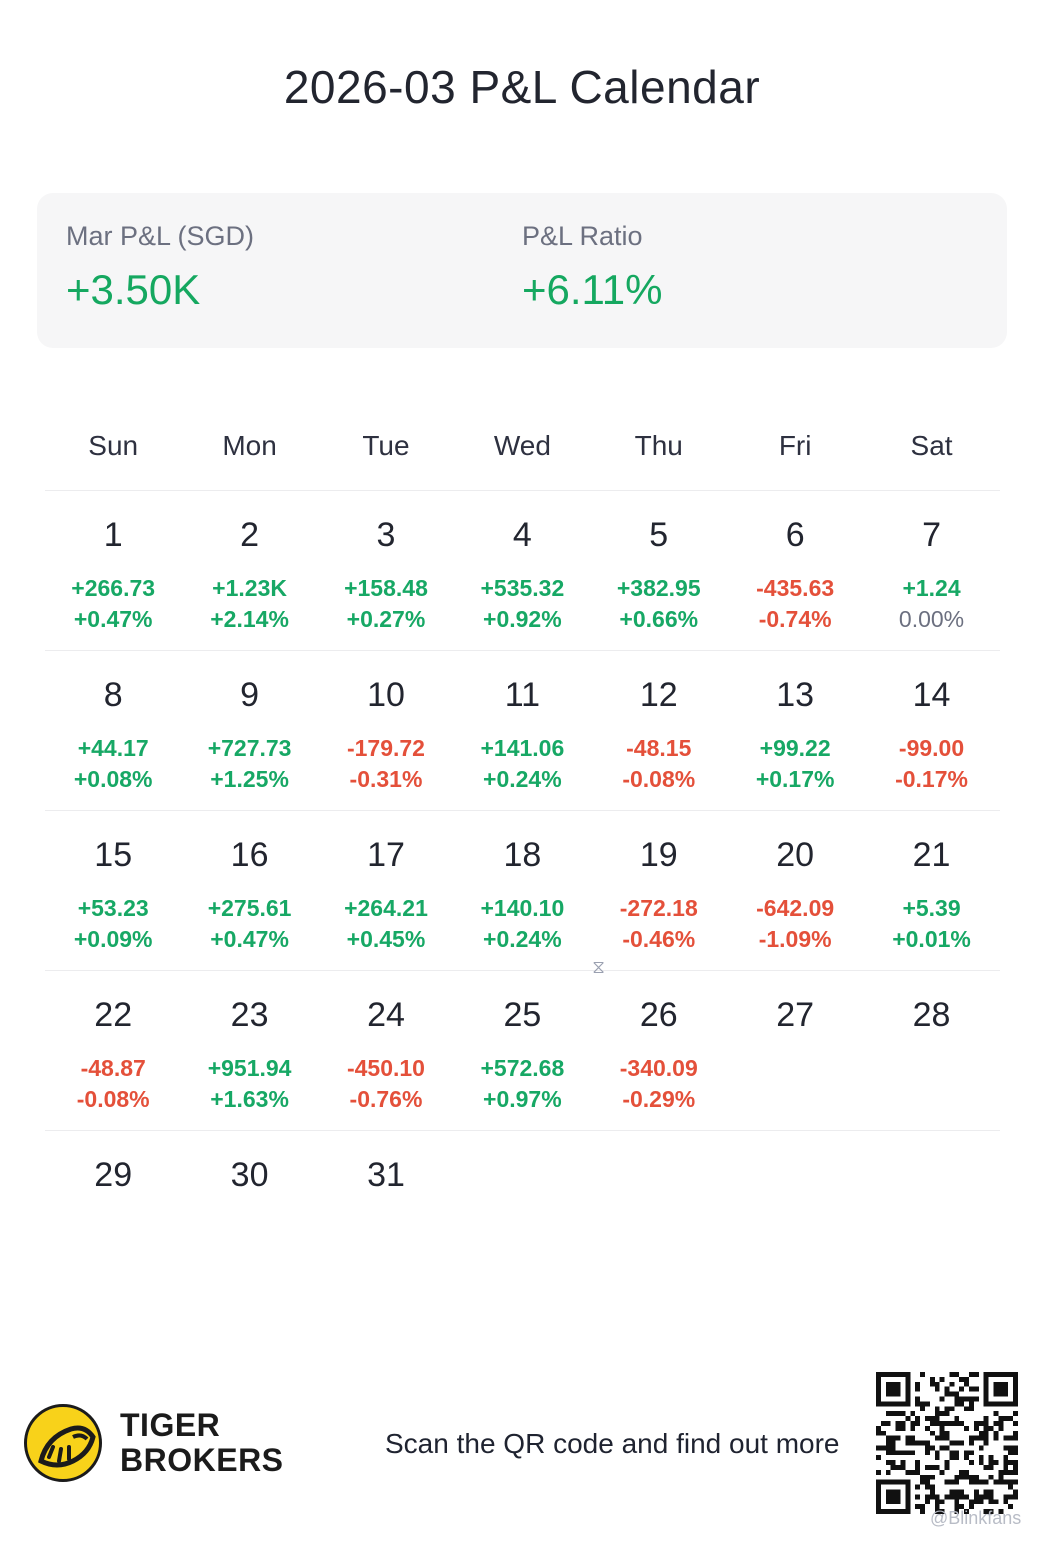 The width and height of the screenshot is (1044, 1544). I want to click on calendar-day-9: 9 +727.73 +1.25%, so click(249, 730).